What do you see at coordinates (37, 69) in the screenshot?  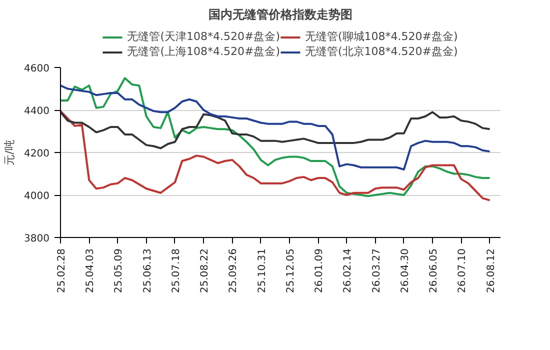 I see `y-tick-label: 4600` at bounding box center [37, 69].